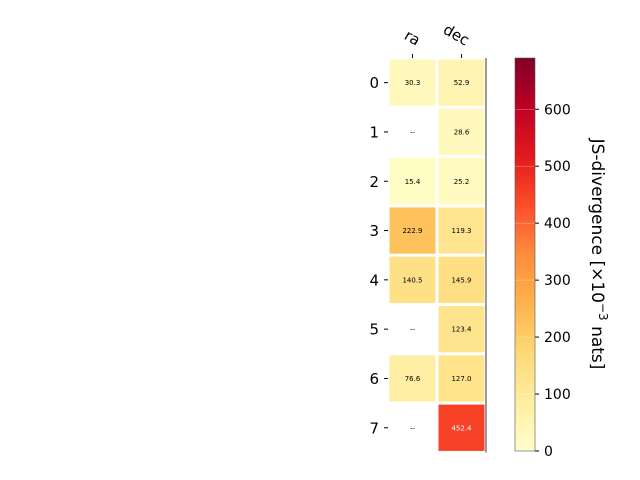 The image size is (640, 480). Describe the element at coordinates (557, 338) in the screenshot. I see `colorbar-tick-label-200: 200` at that location.